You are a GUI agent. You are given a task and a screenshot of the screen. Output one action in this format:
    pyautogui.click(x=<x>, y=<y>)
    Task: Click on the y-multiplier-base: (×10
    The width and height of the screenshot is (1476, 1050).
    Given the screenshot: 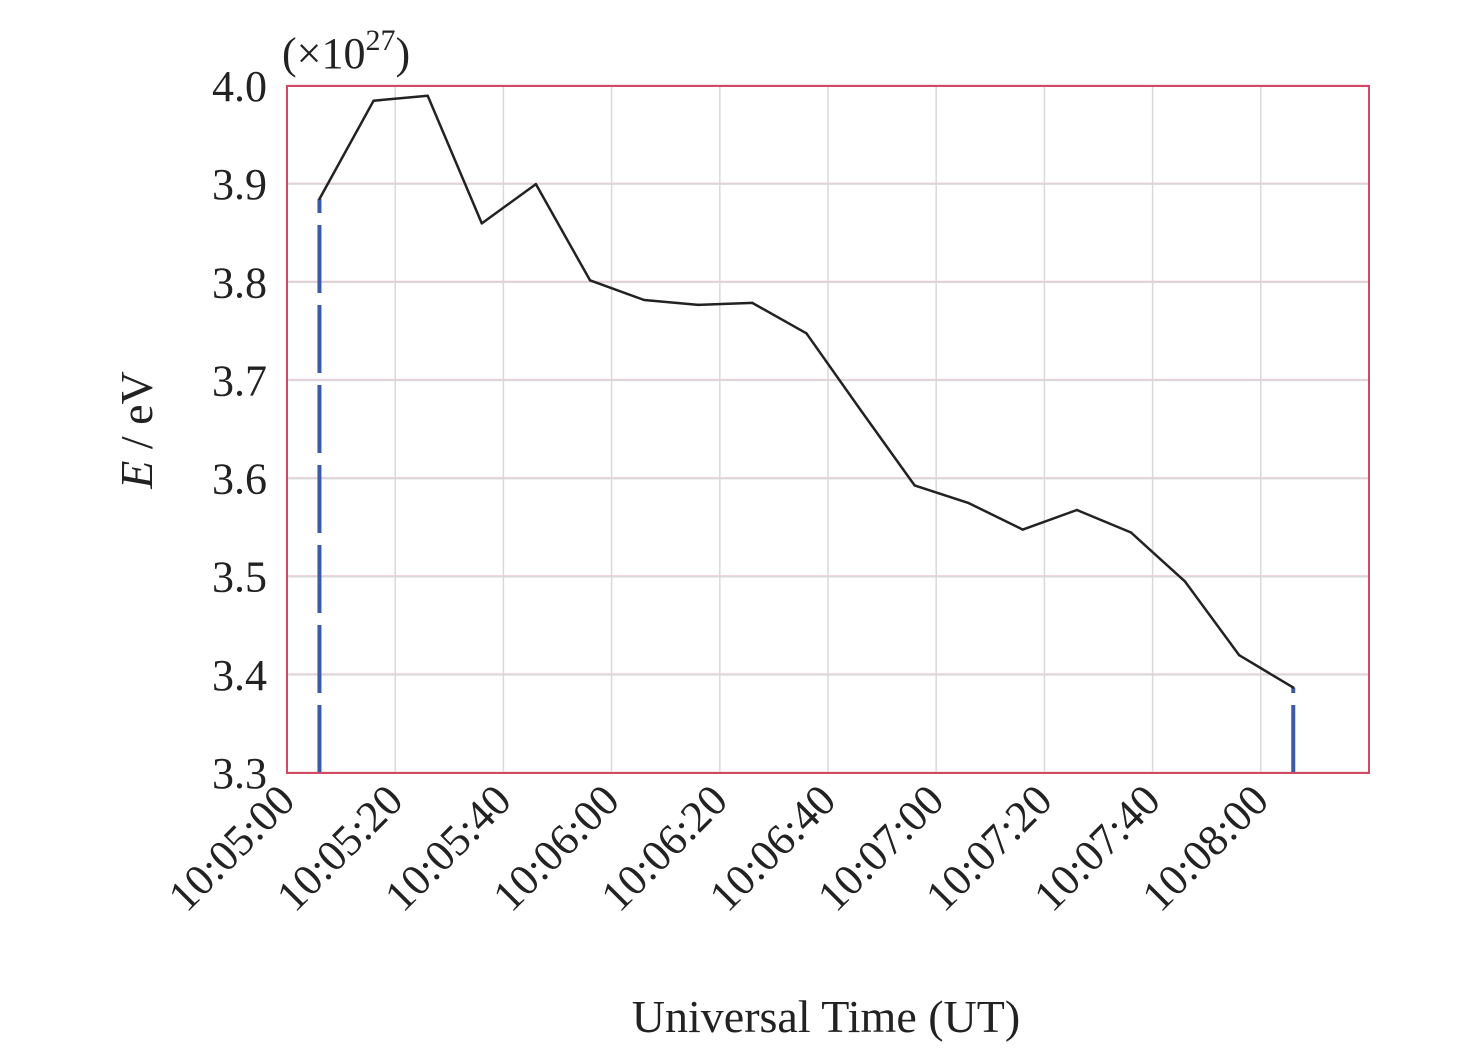 What is the action you would take?
    pyautogui.click(x=323, y=53)
    